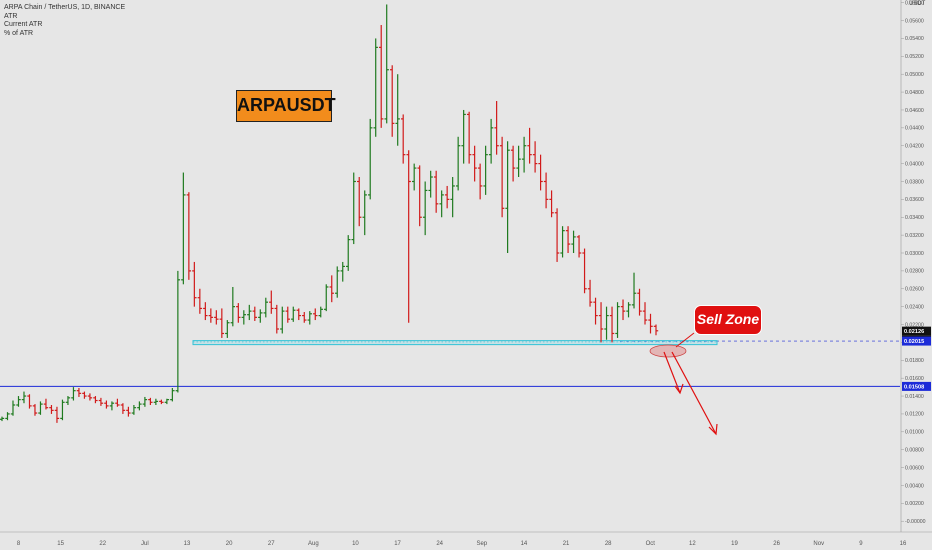  I want to click on legend-atr: ATR, so click(11, 16).